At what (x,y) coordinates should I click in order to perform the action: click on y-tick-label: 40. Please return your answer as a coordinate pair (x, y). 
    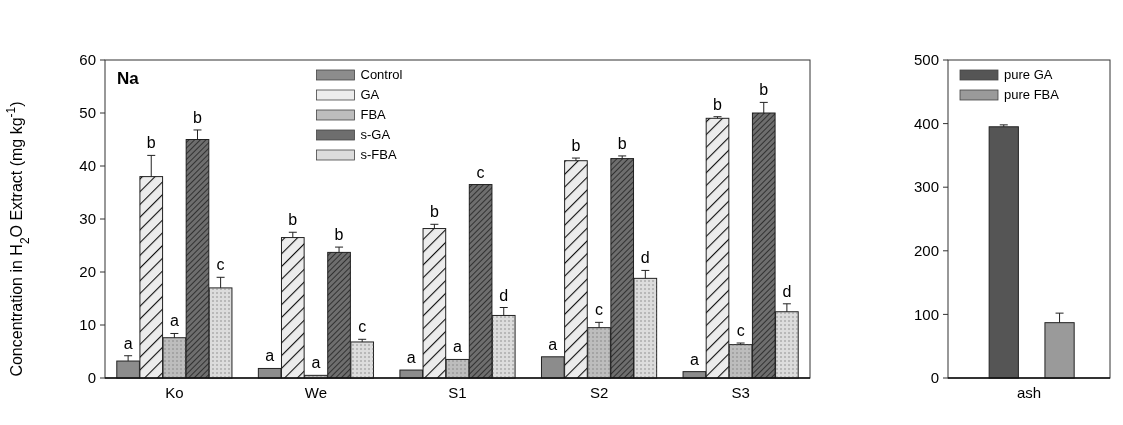
    Looking at the image, I should click on (87, 166).